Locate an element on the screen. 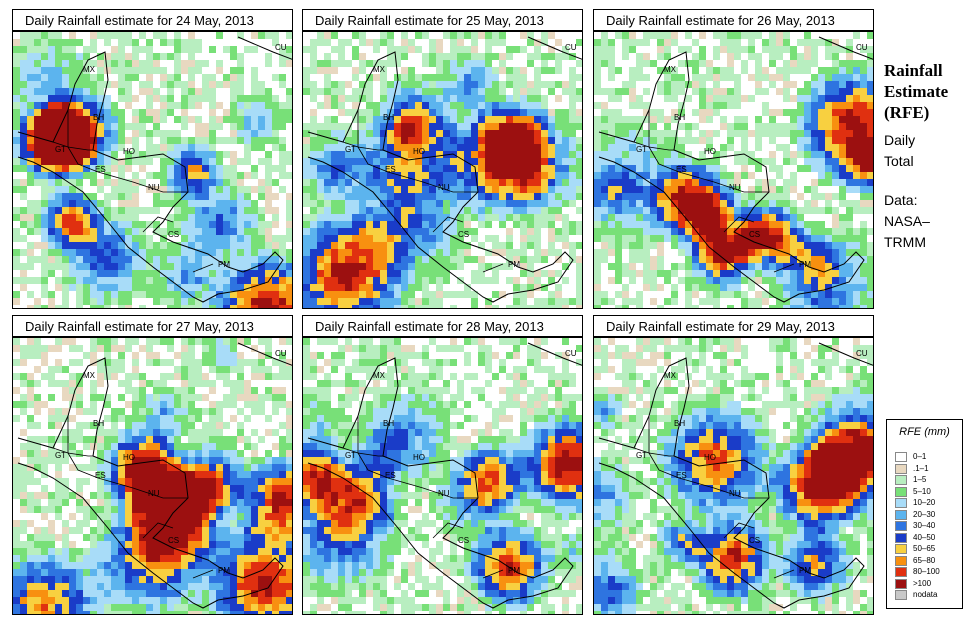 This screenshot has height=635, width=970. legend-label: .1–1 is located at coordinates (921, 468).